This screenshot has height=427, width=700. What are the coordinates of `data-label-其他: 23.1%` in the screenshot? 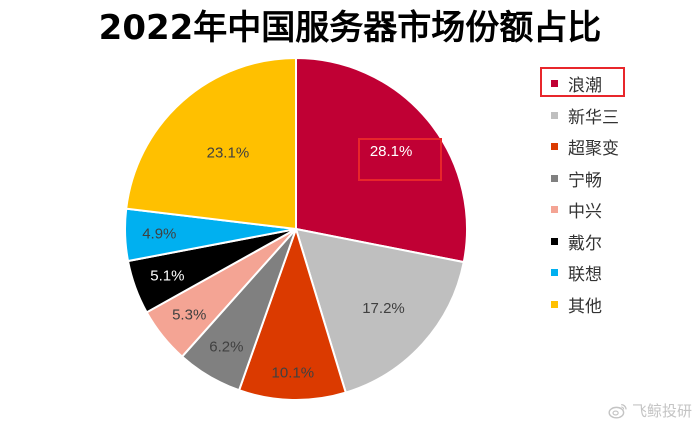 It's located at (228, 152).